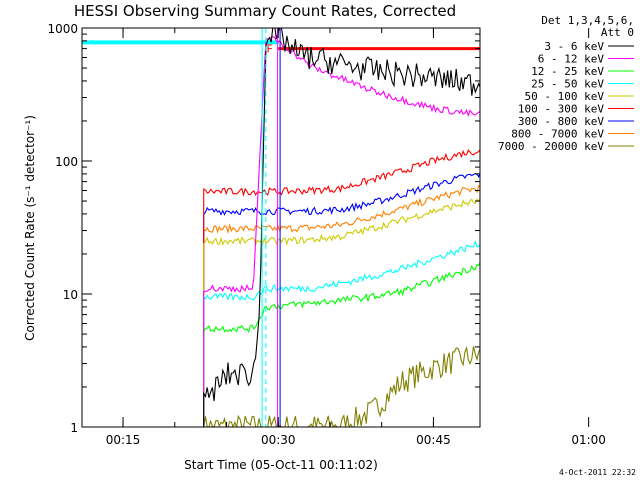 This screenshot has width=640, height=480. I want to click on x-tick-label: 00:30, so click(278, 440).